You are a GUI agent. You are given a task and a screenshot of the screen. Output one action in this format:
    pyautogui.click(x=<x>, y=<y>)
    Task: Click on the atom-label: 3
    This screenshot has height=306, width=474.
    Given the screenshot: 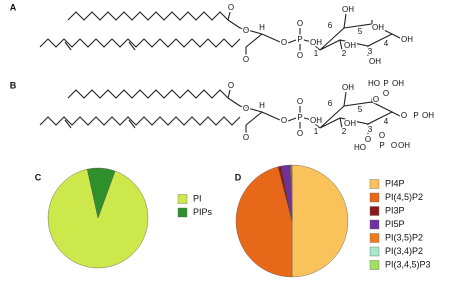 What is the action you would take?
    pyautogui.click(x=370, y=129)
    